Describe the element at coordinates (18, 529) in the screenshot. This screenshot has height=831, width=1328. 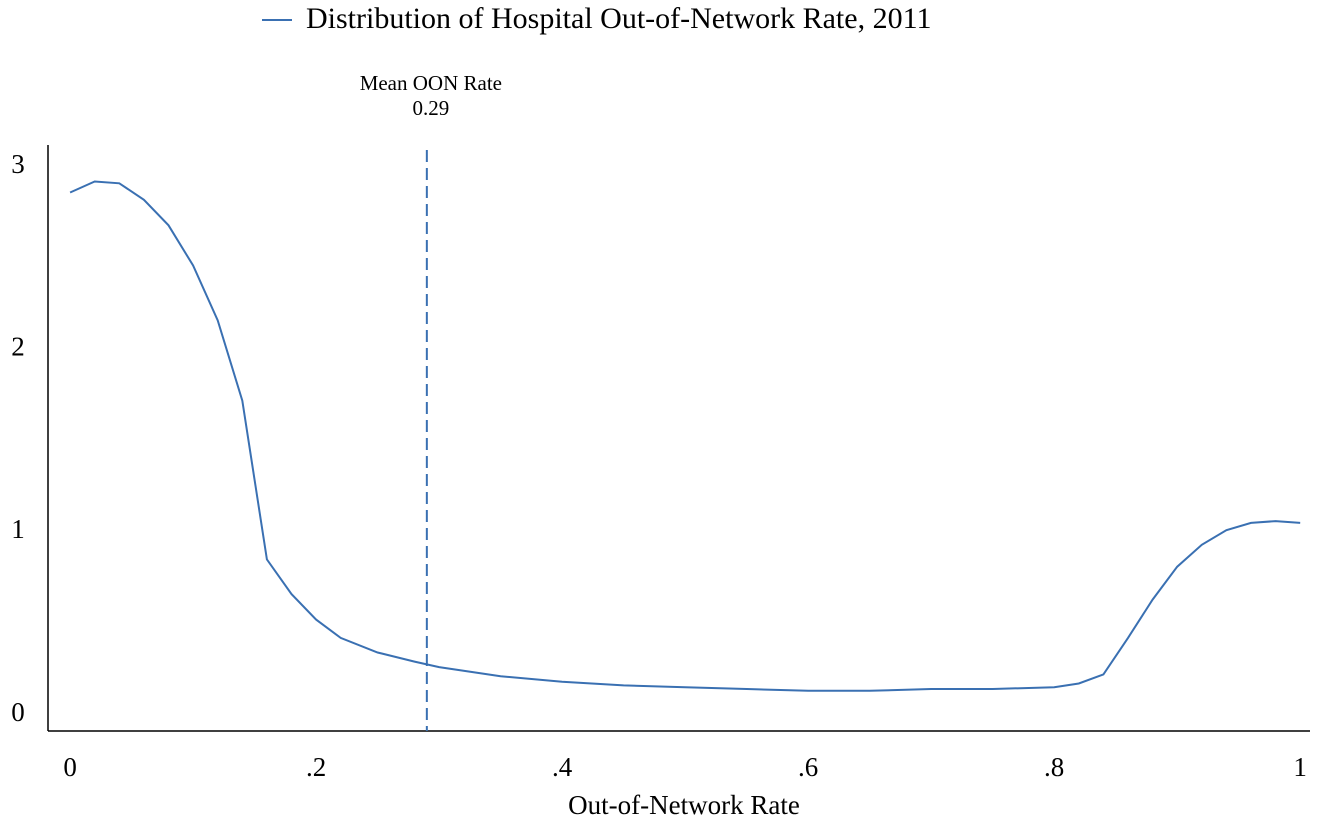
I see `y-tick-label: 1` at that location.